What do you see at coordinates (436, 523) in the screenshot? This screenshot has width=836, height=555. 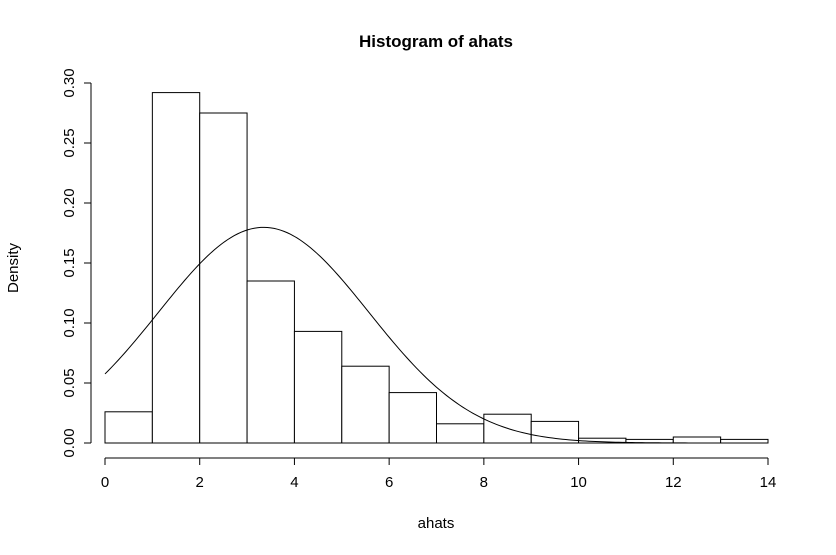 I see `x-axis-label: ahats` at bounding box center [436, 523].